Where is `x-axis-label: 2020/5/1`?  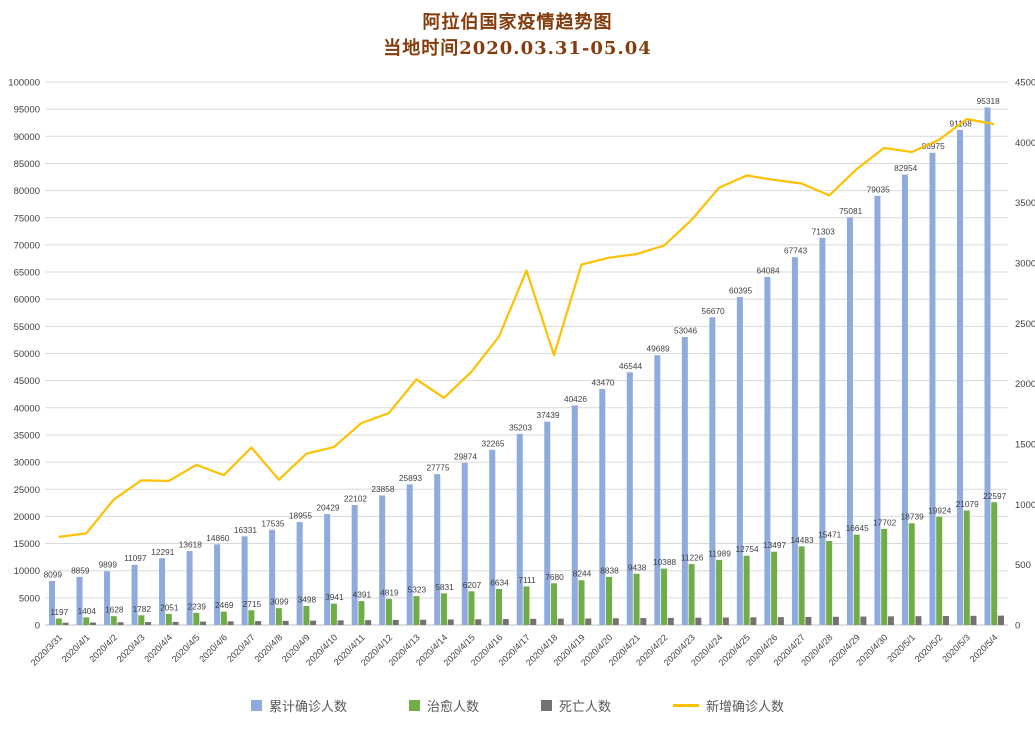 x-axis-label: 2020/5/1 is located at coordinates (901, 648).